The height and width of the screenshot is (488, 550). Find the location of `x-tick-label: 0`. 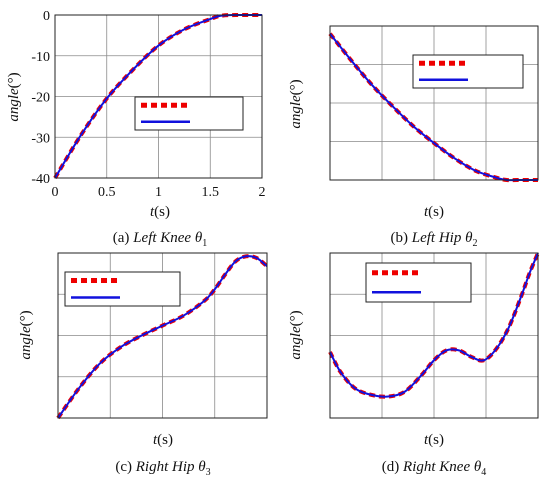

x-tick-label: 0 is located at coordinates (55, 192).